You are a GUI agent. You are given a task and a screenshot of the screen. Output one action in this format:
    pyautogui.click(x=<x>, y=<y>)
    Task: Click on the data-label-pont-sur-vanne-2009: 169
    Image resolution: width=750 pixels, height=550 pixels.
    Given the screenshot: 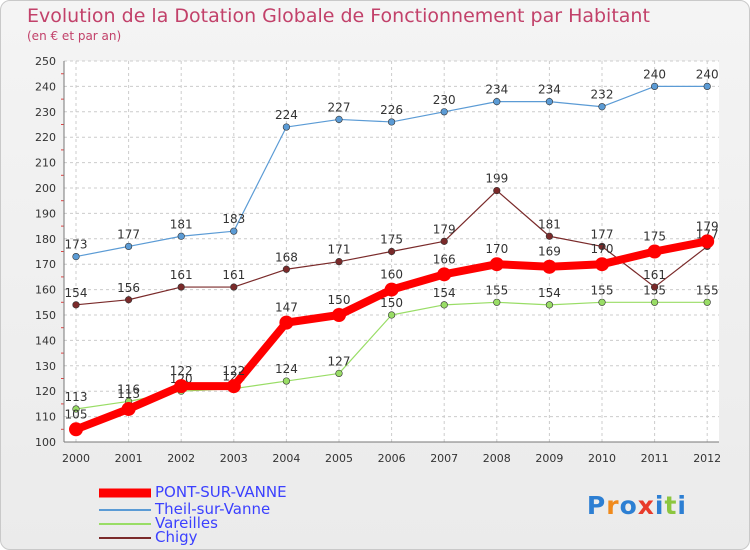 What is the action you would take?
    pyautogui.click(x=549, y=252)
    